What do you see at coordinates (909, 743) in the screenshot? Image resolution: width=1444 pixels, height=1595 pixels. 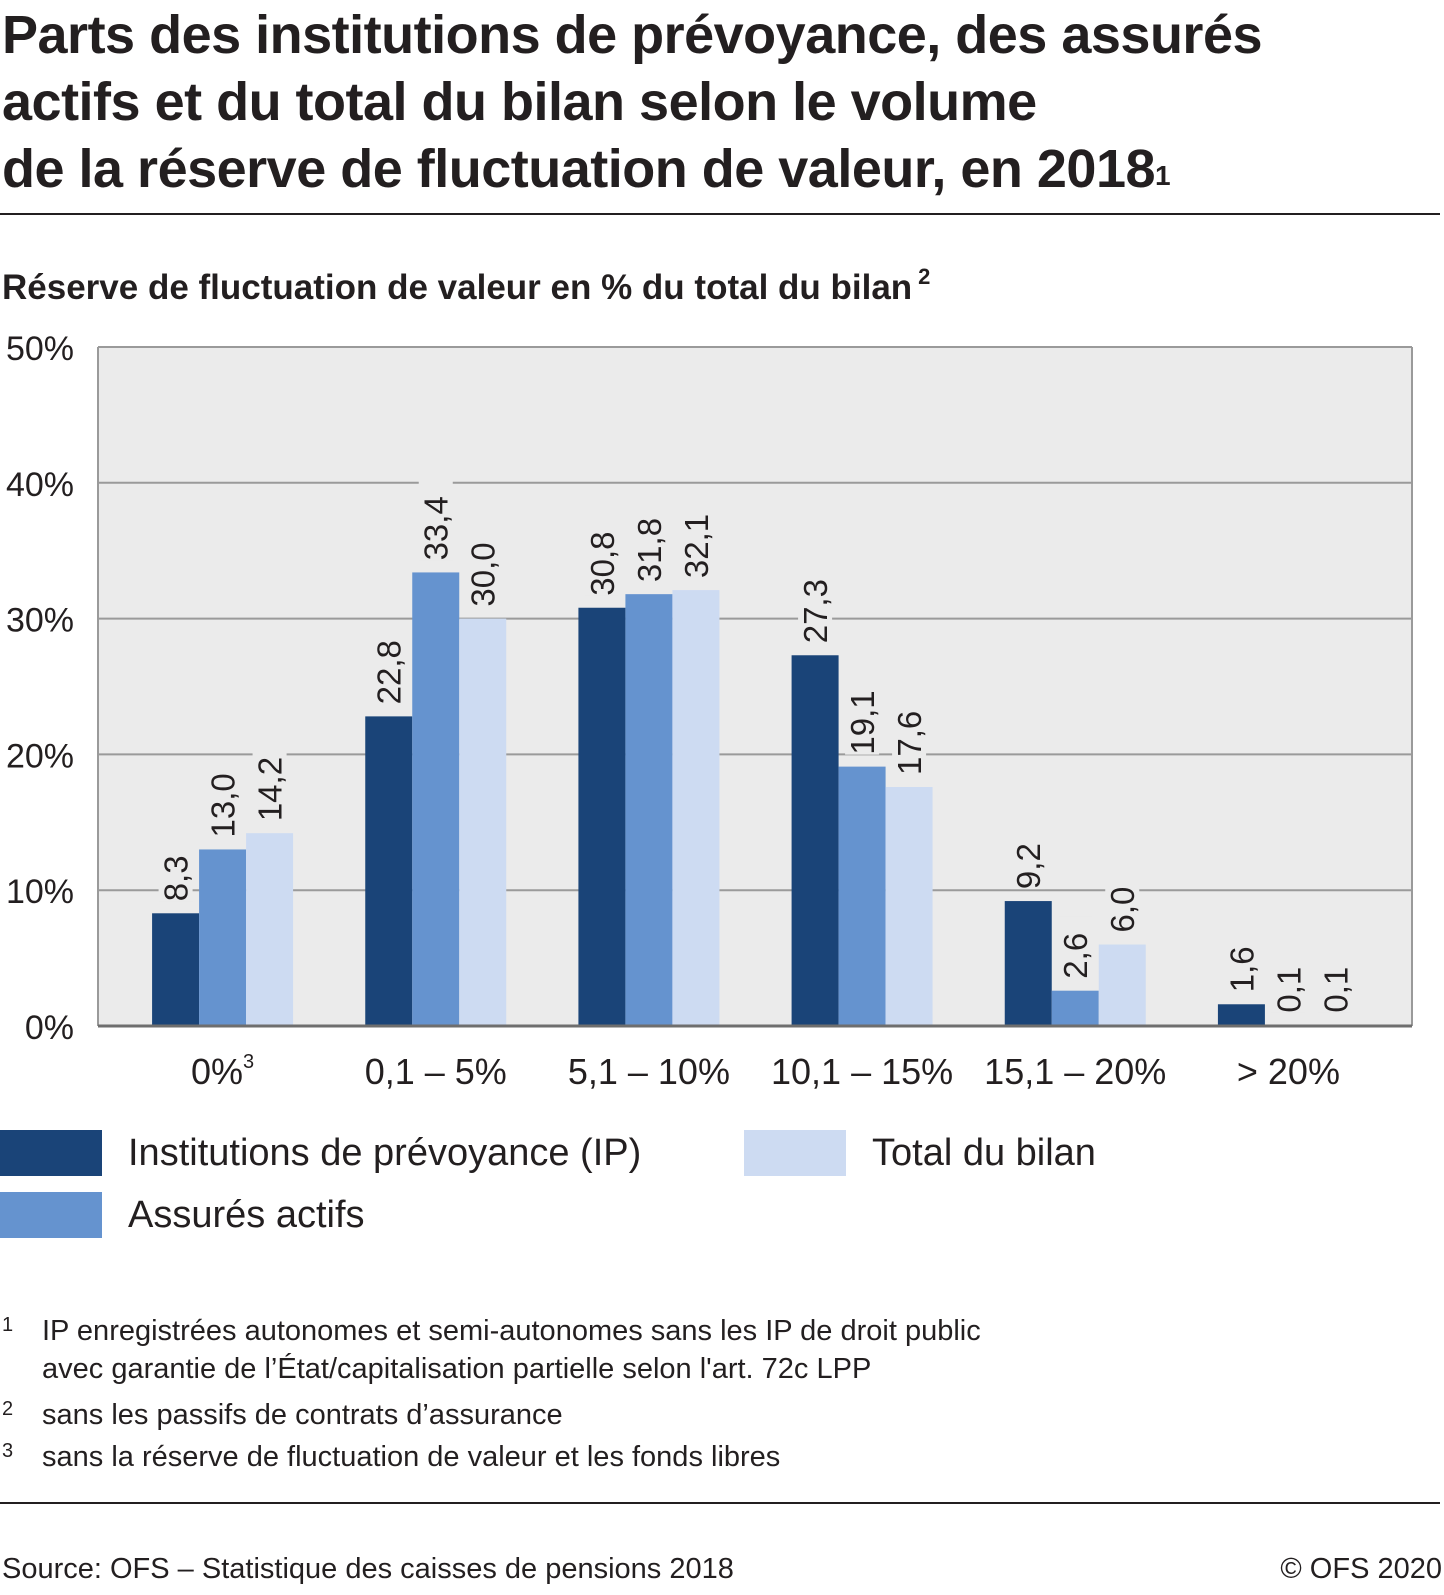 I see `data-label: 17,6` at bounding box center [909, 743].